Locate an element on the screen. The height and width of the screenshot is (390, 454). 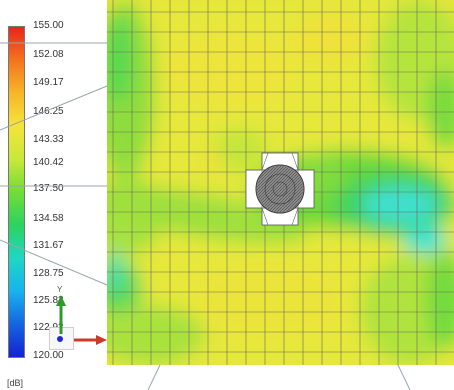
scale-tick: 155.00 is located at coordinates (48, 25).